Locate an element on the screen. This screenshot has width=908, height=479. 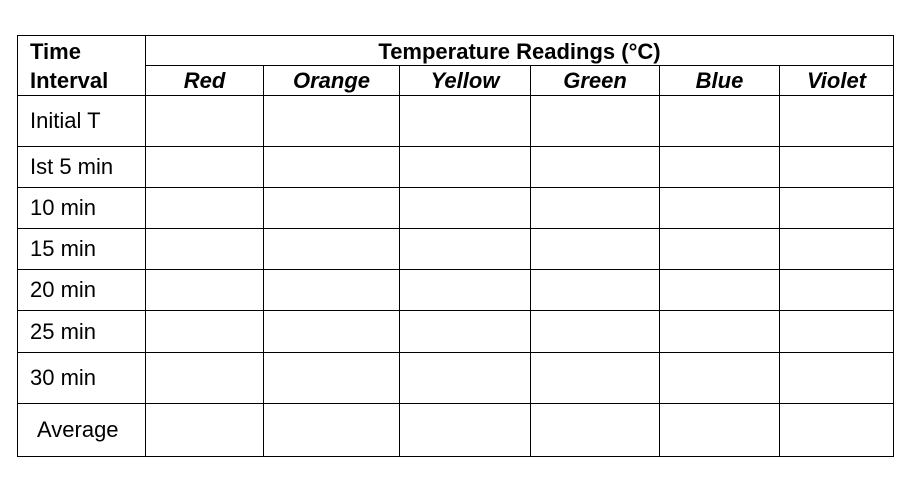
row-label-20-min: 20 min is located at coordinates (81, 290).